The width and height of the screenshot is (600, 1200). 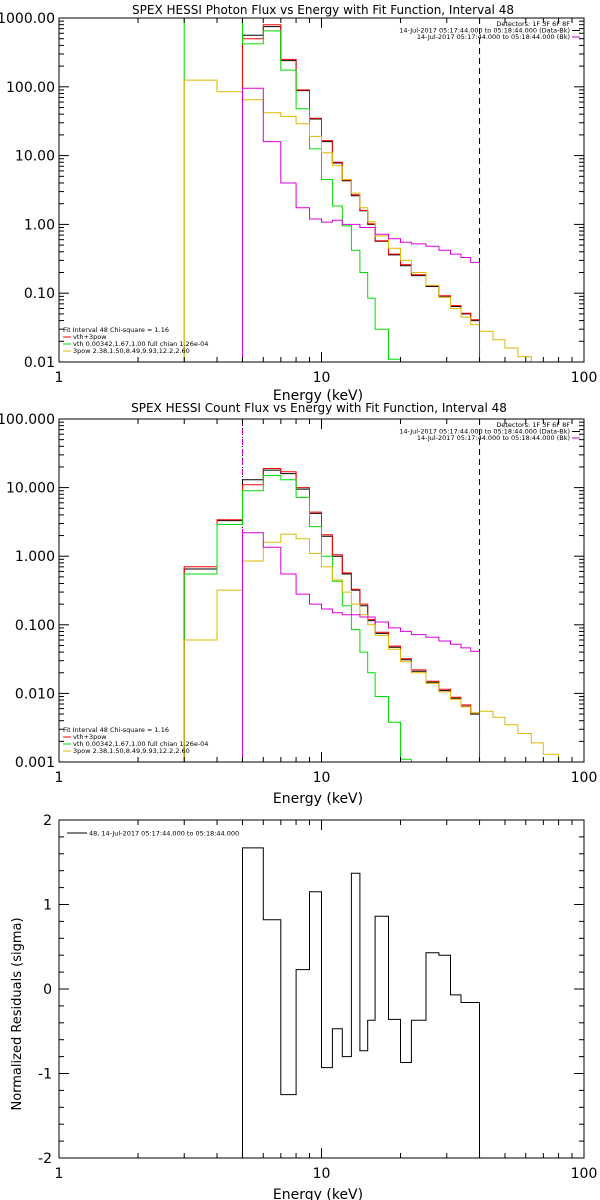 I want to click on y-tick-label: 10.00, so click(x=35, y=157).